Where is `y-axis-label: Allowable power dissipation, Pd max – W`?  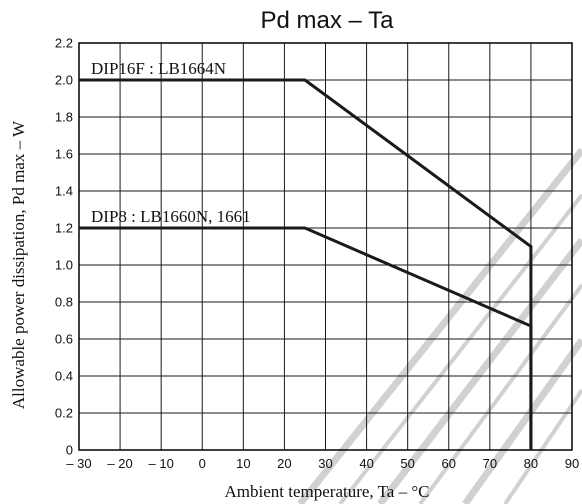 y-axis-label: Allowable power dissipation, Pd max – W is located at coordinates (18, 264).